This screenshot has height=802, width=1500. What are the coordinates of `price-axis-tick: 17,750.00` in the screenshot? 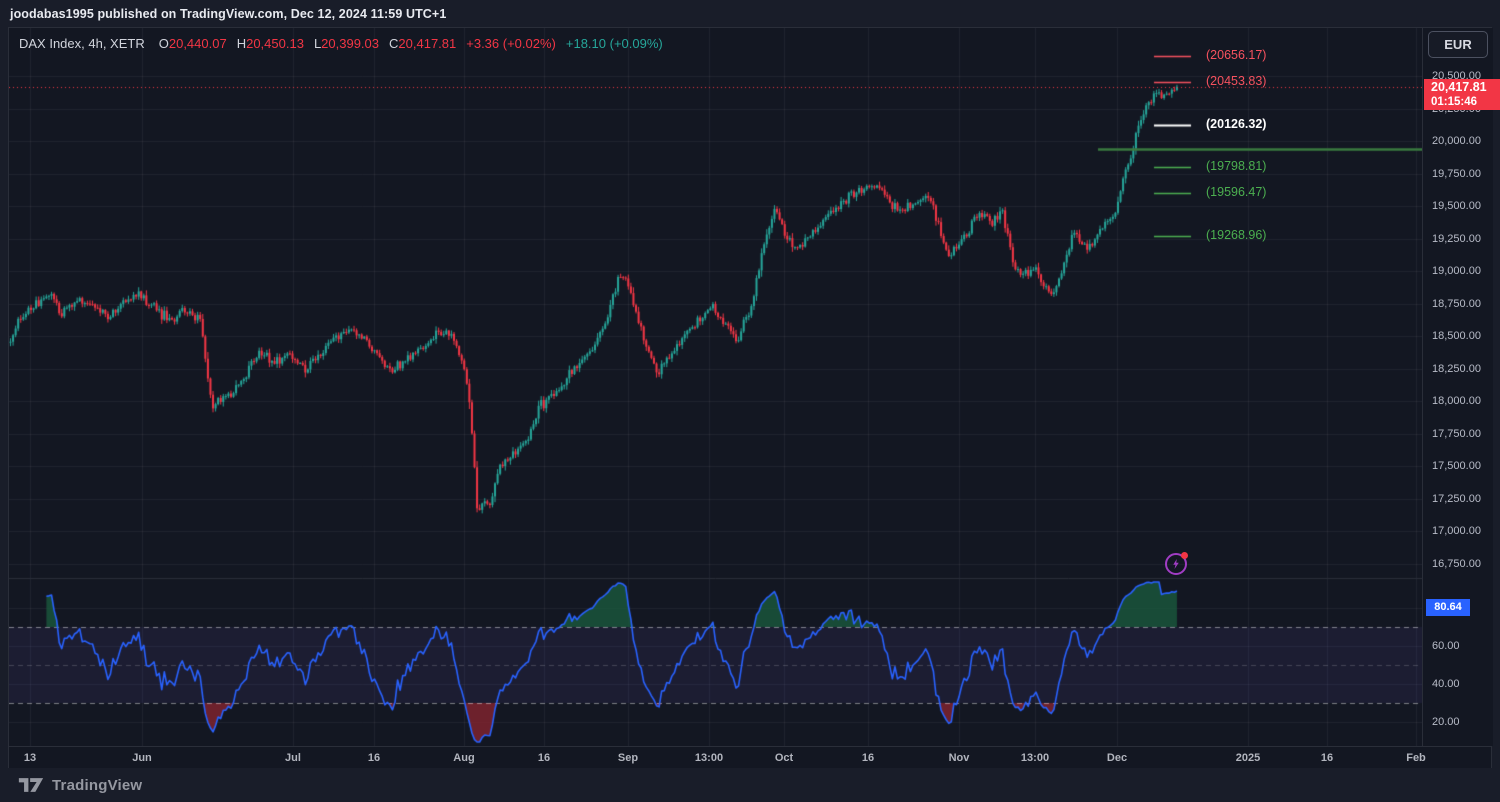 It's located at (1456, 433).